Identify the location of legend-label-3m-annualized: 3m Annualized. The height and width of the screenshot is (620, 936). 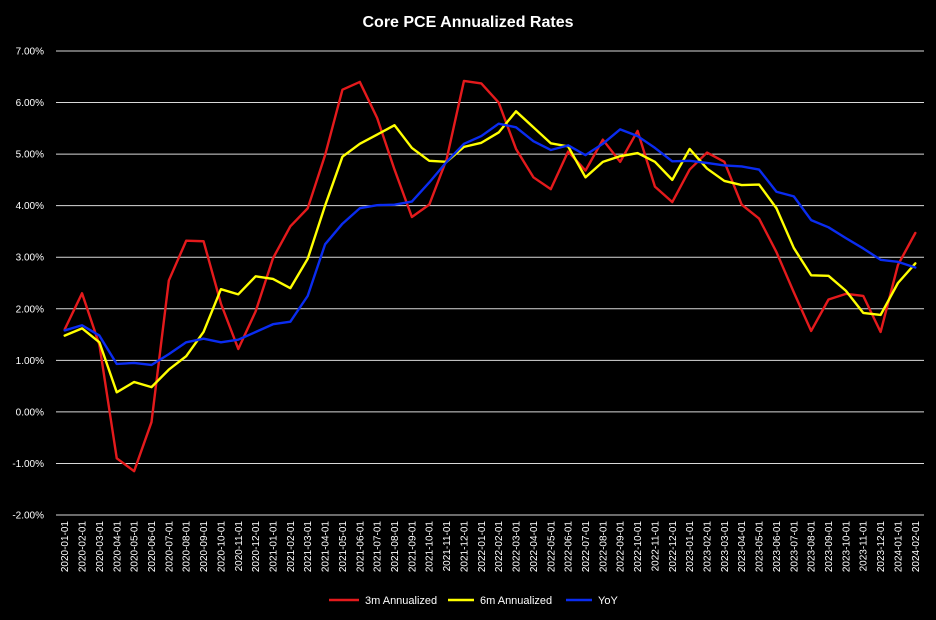
(401, 601).